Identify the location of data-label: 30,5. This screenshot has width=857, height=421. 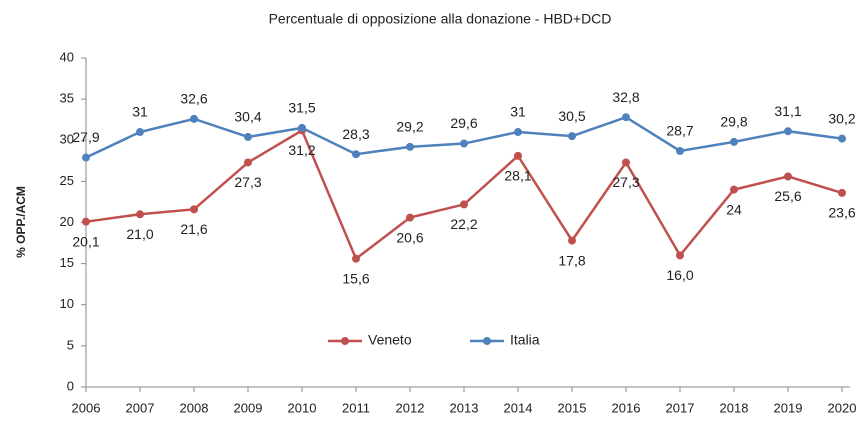
(571, 116).